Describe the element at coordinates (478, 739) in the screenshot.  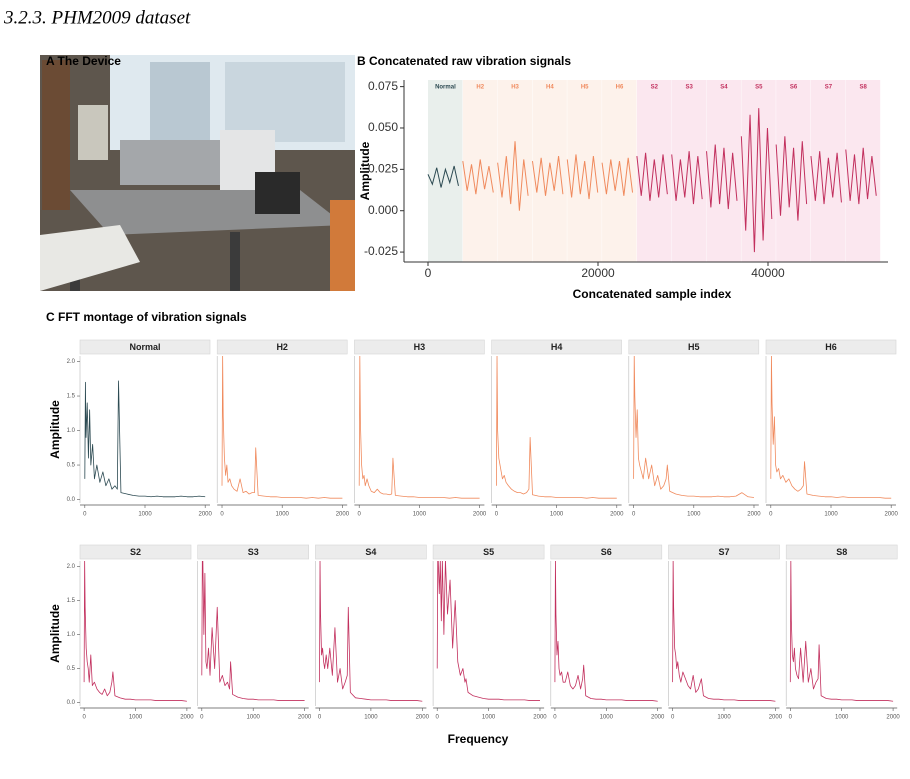
I see `x-axis-label: Frequency` at that location.